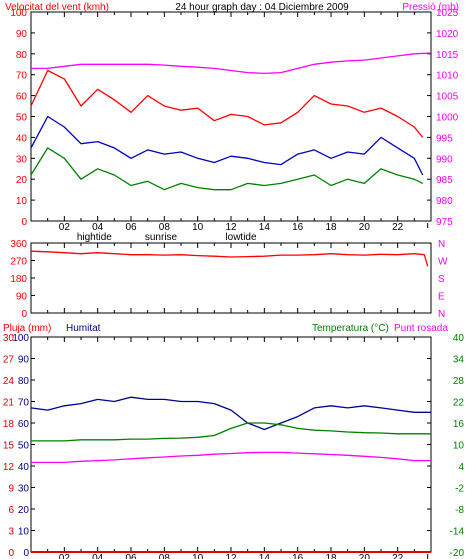 This screenshot has height=559, width=465. I want to click on pressure-axis-label: Pressió (mb), so click(430, 7).